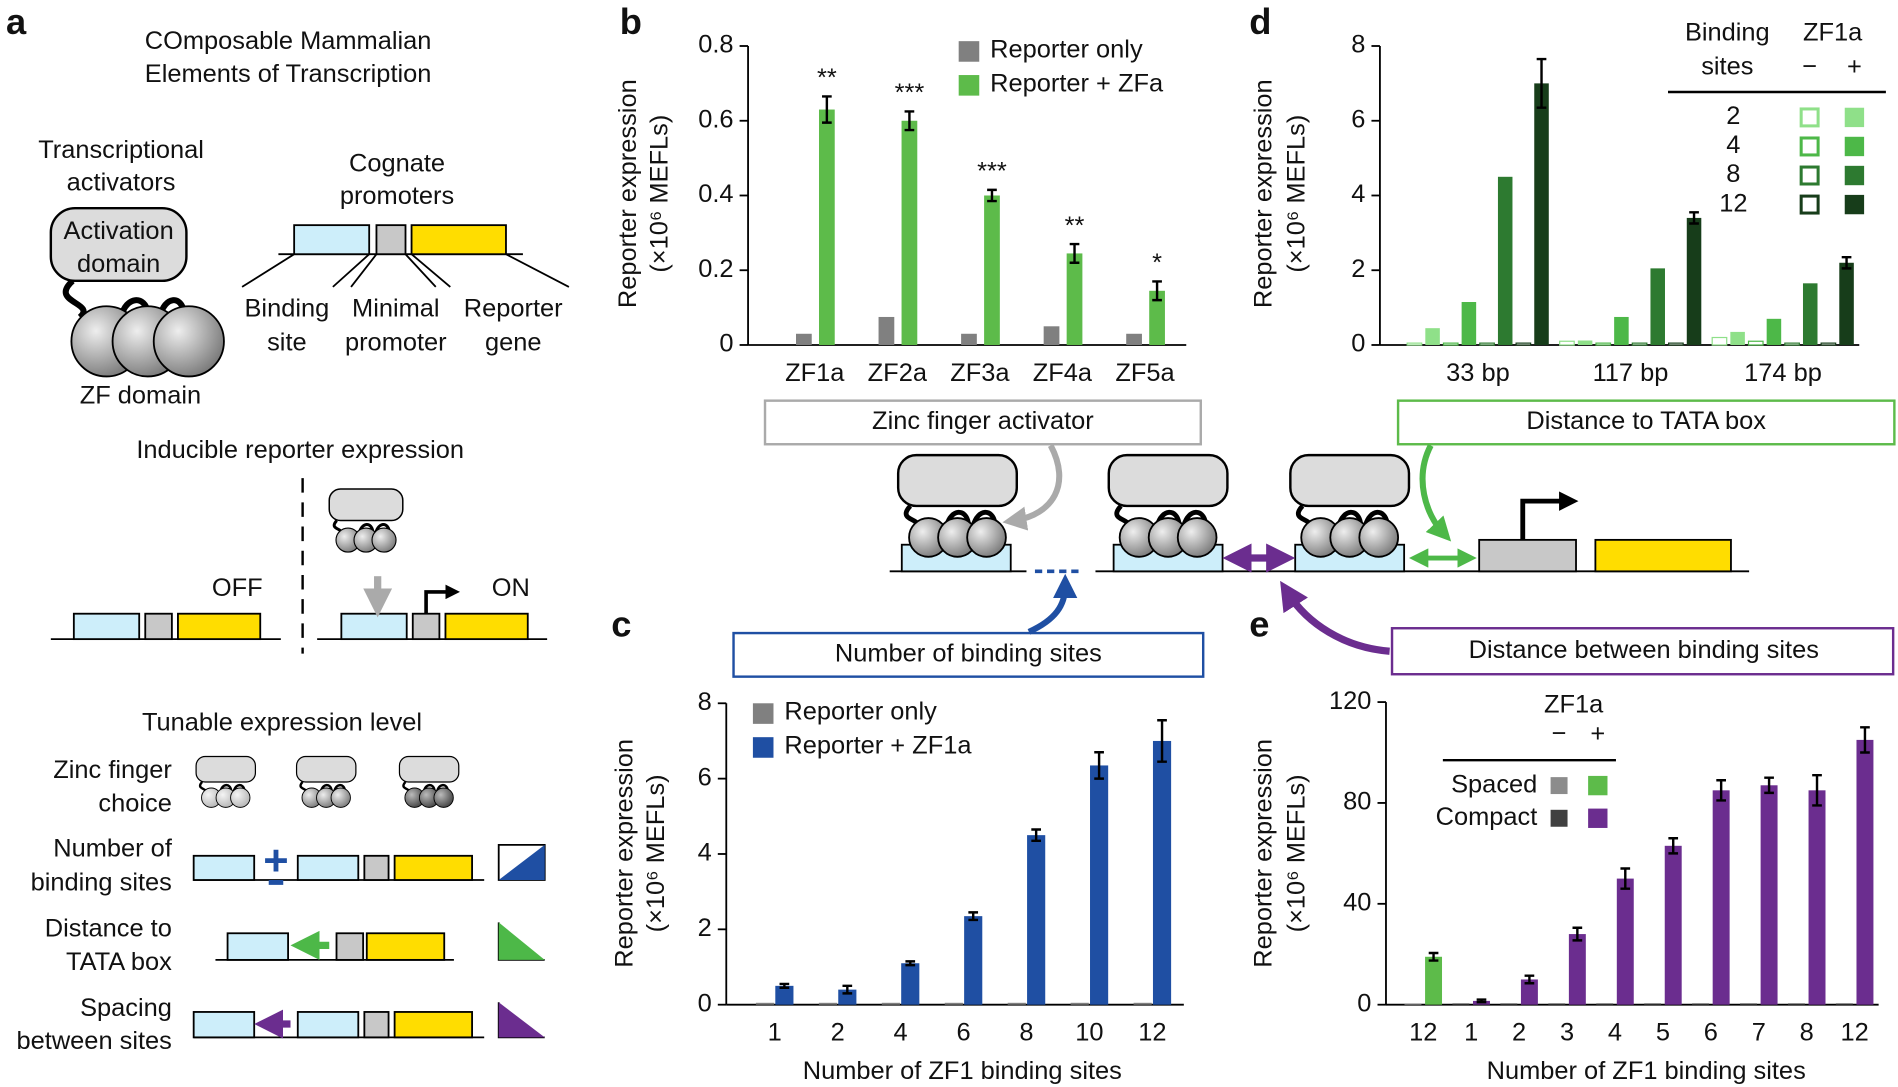 The image size is (1898, 1087). I want to click on legend-label: Compact, so click(1487, 817).